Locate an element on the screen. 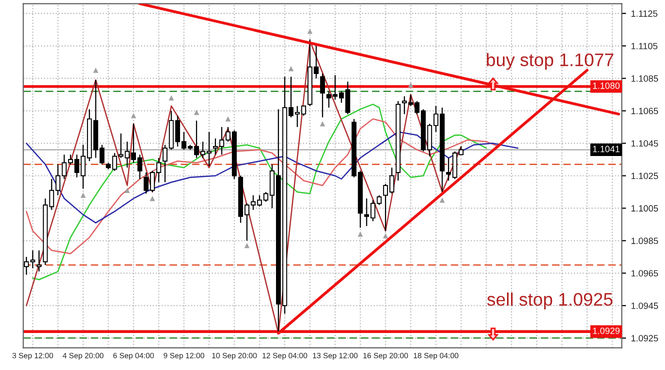 Image resolution: width=665 pixels, height=370 pixels. y-tick-label: 1.0925 is located at coordinates (644, 338).